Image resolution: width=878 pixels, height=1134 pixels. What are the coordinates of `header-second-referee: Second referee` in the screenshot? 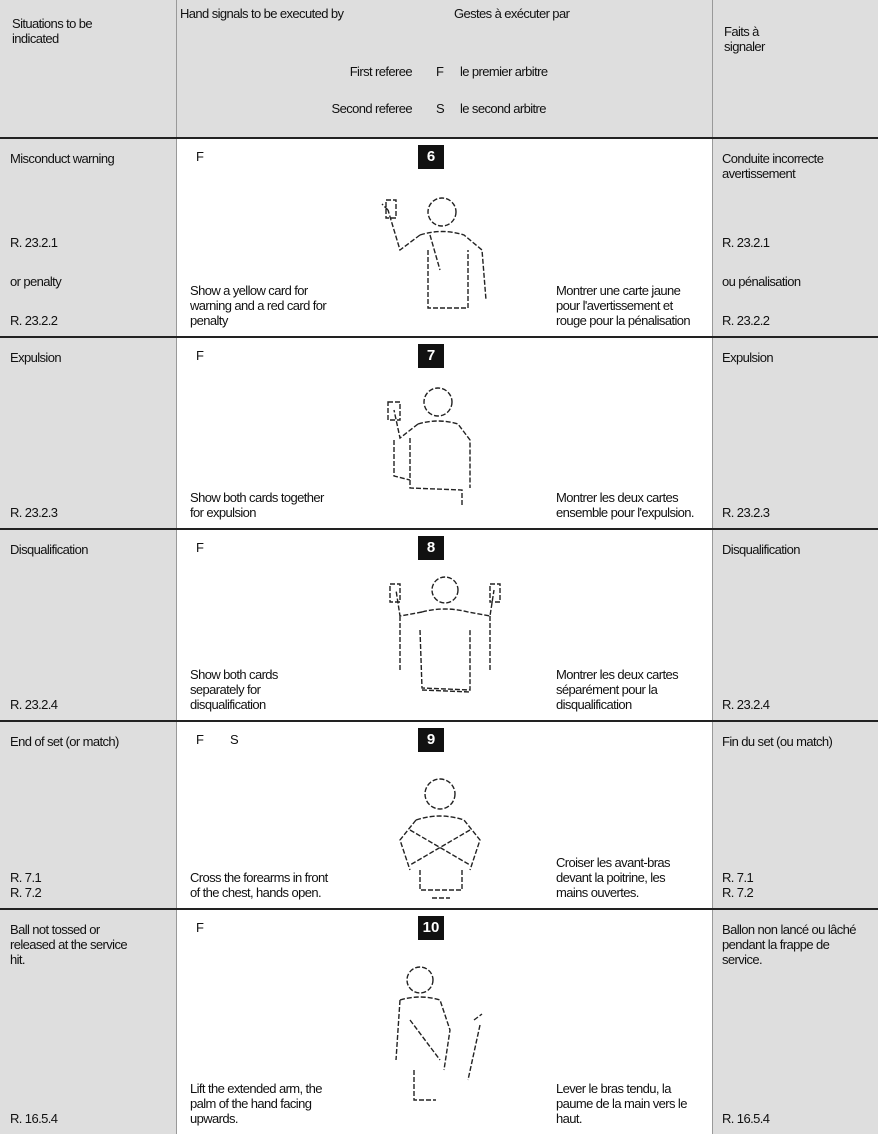 It's located at (372, 108).